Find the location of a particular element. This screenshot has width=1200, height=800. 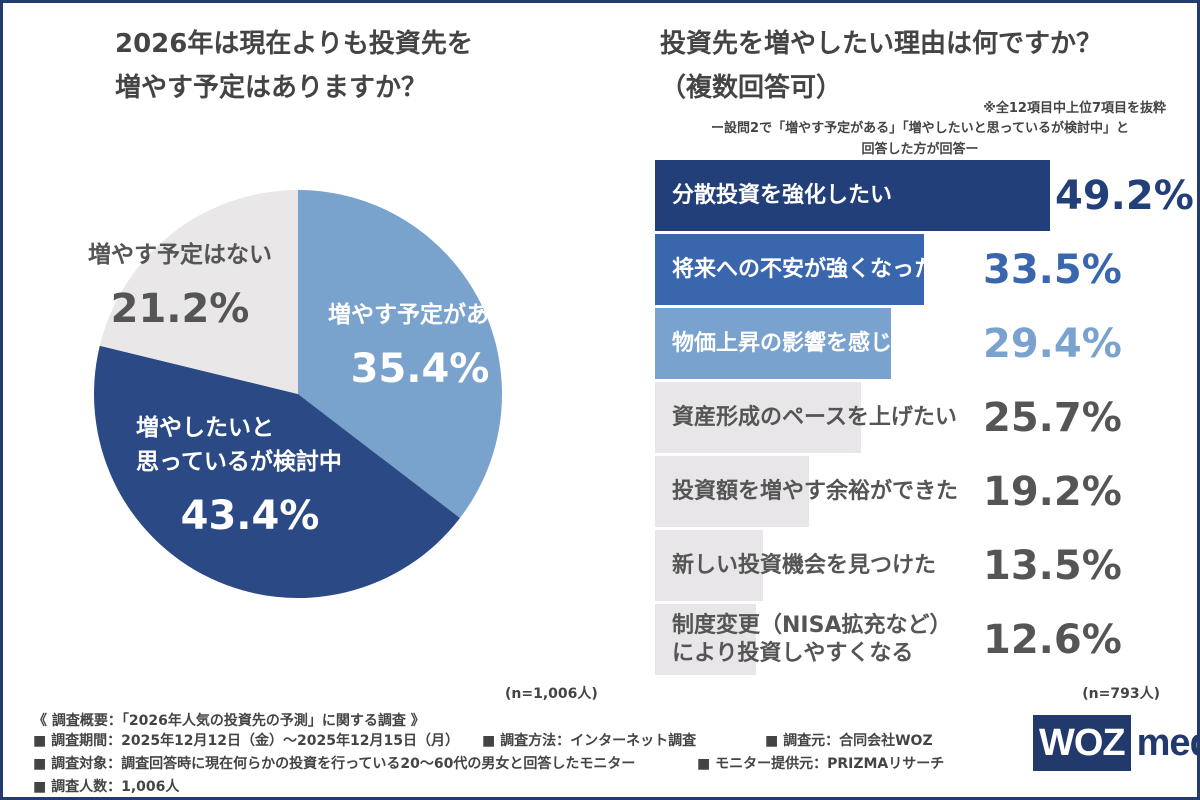

pie-slice-value-3: 21.2% is located at coordinates (180, 309).